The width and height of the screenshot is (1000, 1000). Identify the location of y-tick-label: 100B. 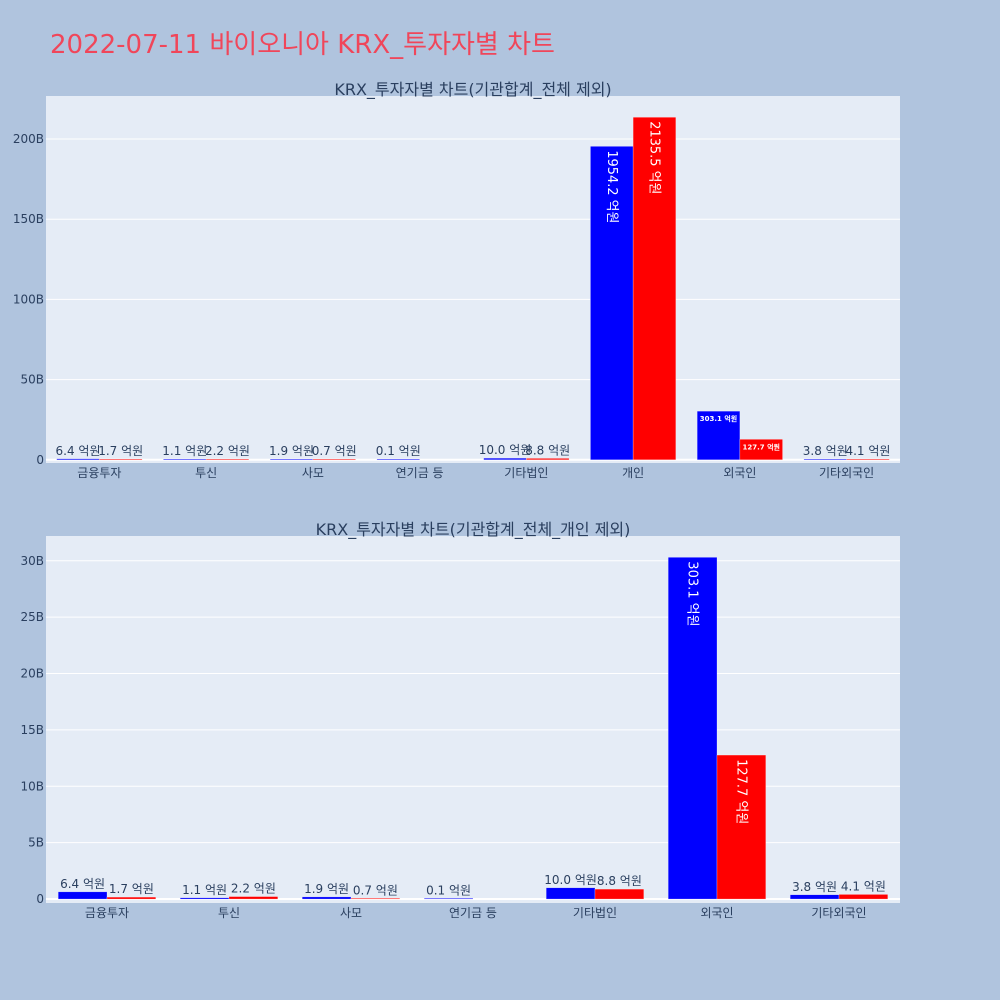
(28, 299).